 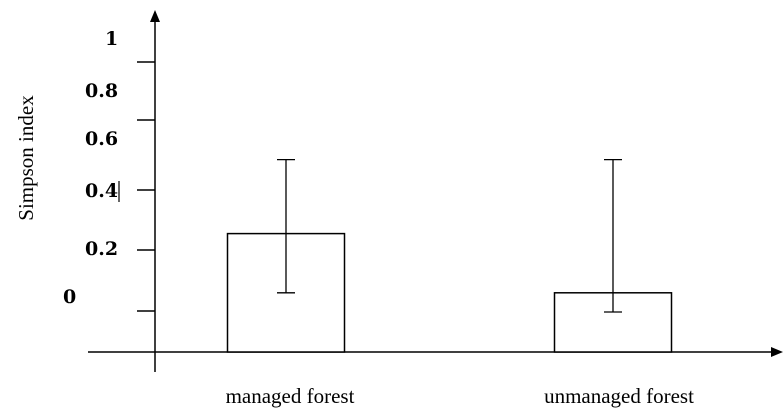 I want to click on y-axis-ticks, so click(x=146, y=186).